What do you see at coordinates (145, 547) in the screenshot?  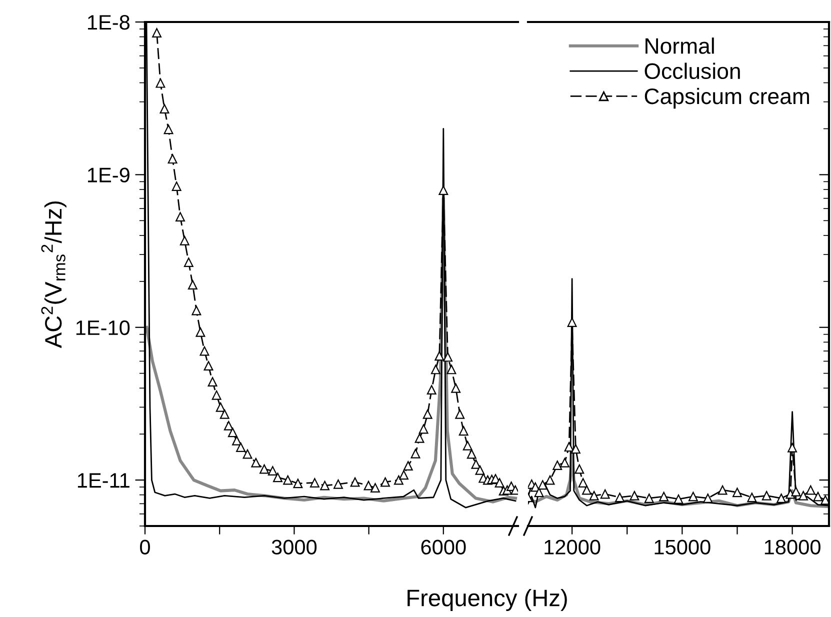 I see `x-tick-label: 0` at bounding box center [145, 547].